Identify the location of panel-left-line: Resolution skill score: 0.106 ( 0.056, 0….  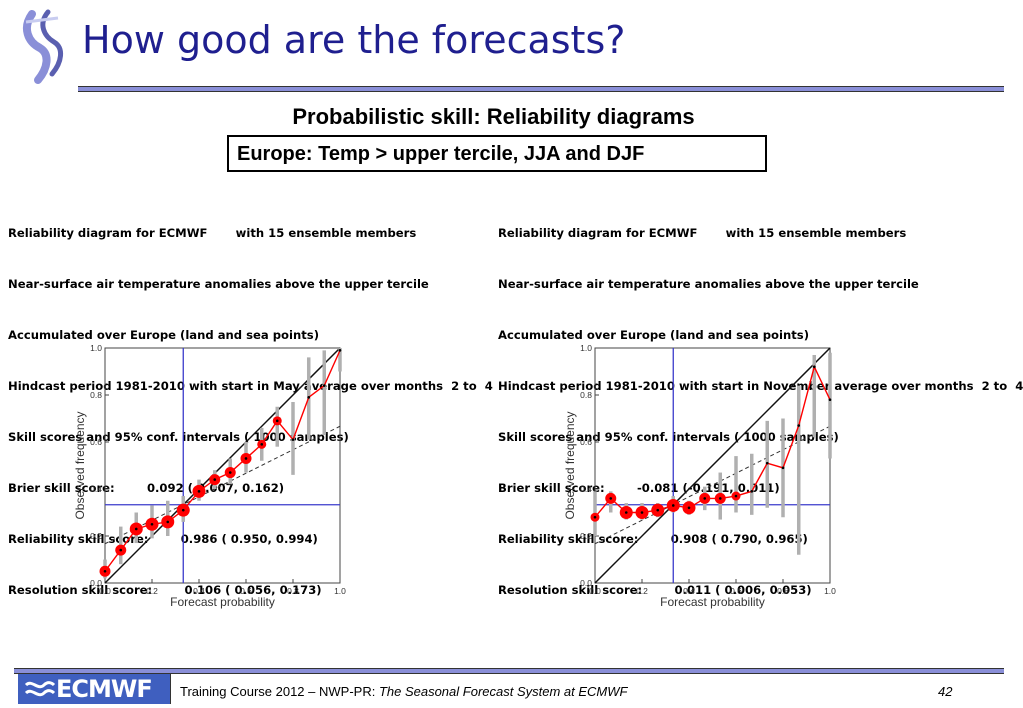
(165, 590).